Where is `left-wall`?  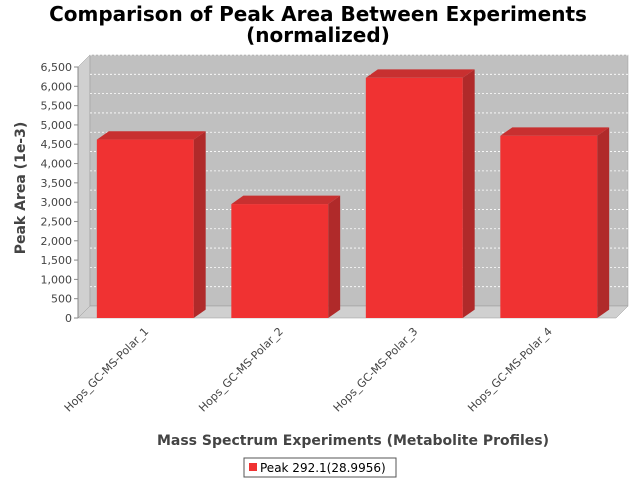
left-wall is located at coordinates (84, 186).